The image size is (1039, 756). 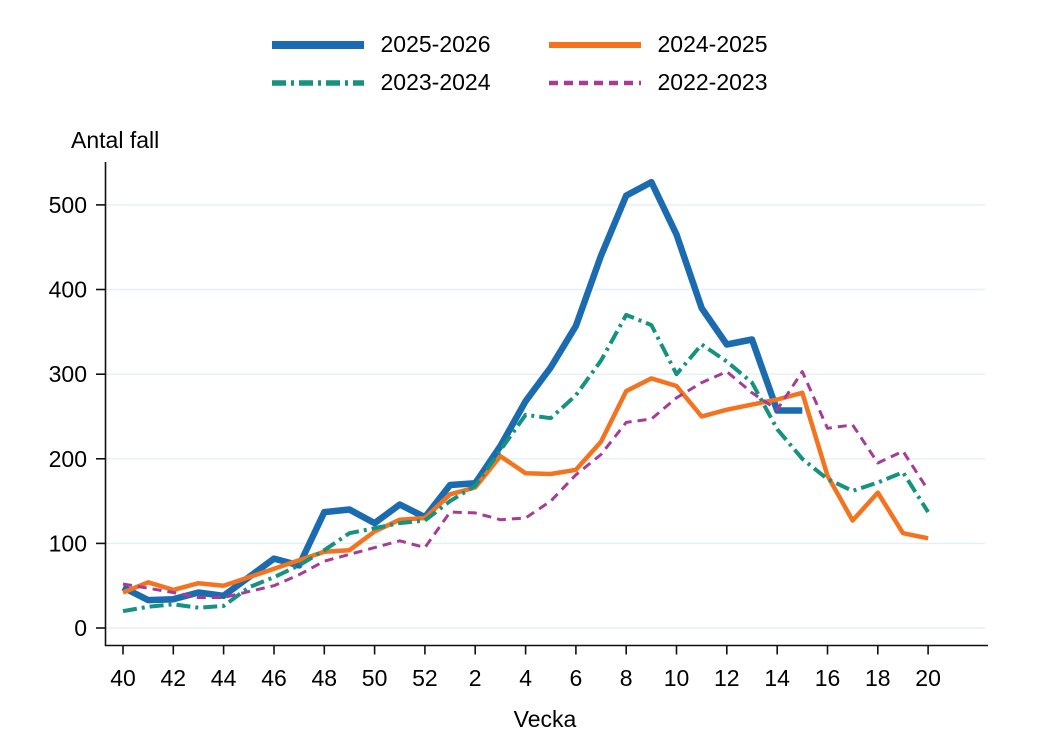 I want to click on x-tick-label-48: 48, so click(x=325, y=678).